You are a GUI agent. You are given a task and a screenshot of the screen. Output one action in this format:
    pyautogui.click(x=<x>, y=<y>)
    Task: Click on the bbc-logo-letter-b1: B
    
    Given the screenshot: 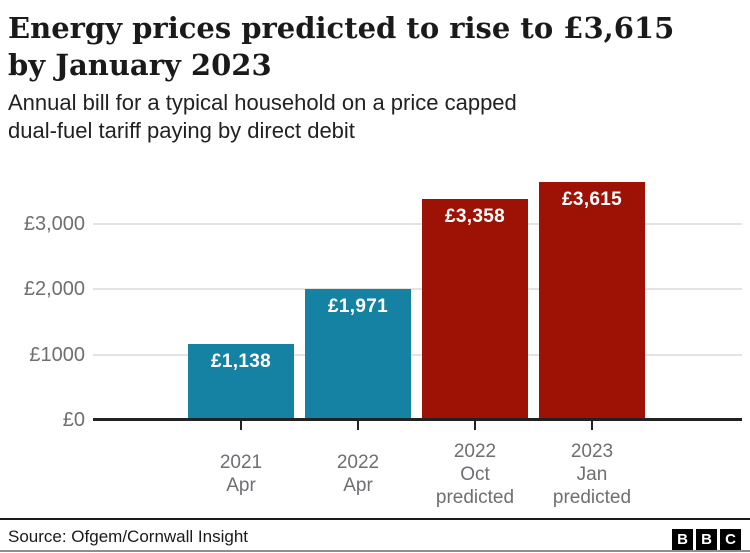 What is the action you would take?
    pyautogui.click(x=682, y=539)
    